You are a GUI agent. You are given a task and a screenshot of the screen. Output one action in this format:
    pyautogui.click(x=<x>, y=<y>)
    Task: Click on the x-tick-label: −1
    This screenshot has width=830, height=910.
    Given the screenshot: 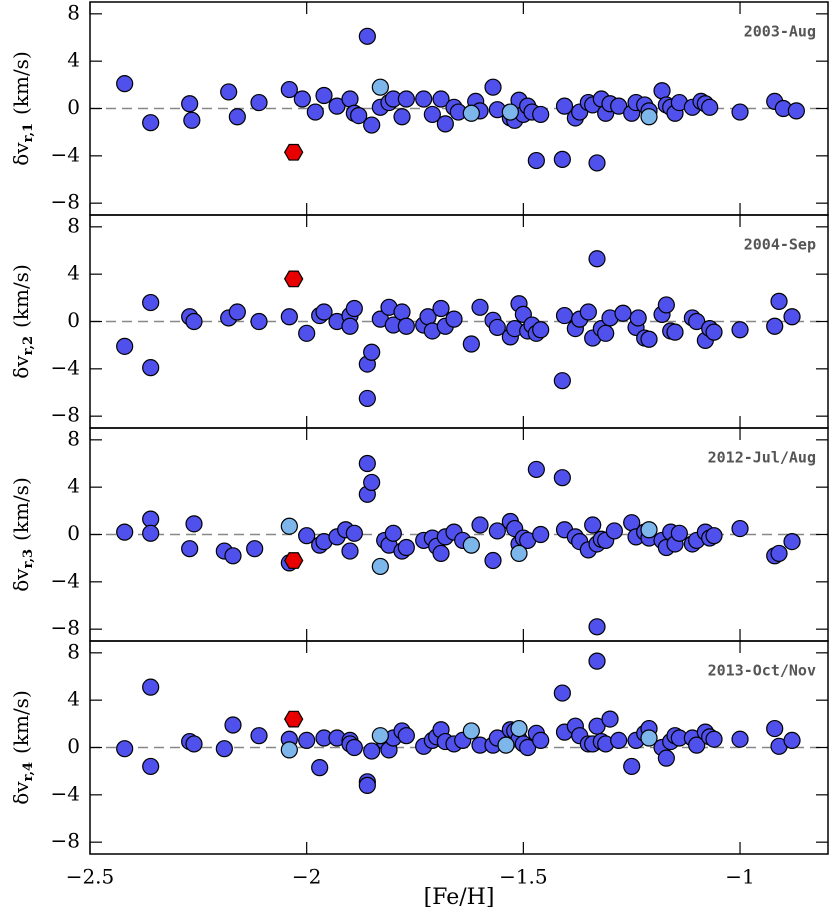 What is the action you would take?
    pyautogui.click(x=739, y=877)
    